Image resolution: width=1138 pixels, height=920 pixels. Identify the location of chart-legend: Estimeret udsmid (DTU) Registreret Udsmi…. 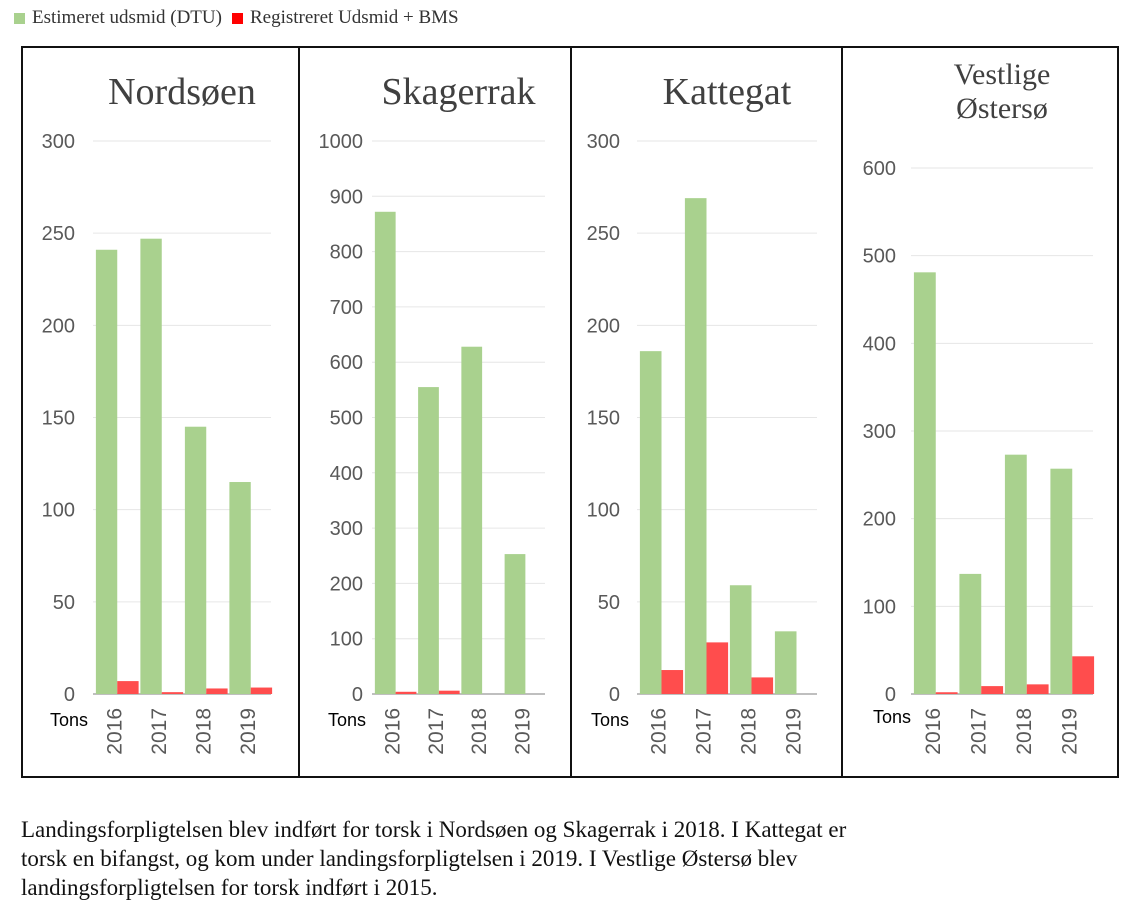
(241, 18).